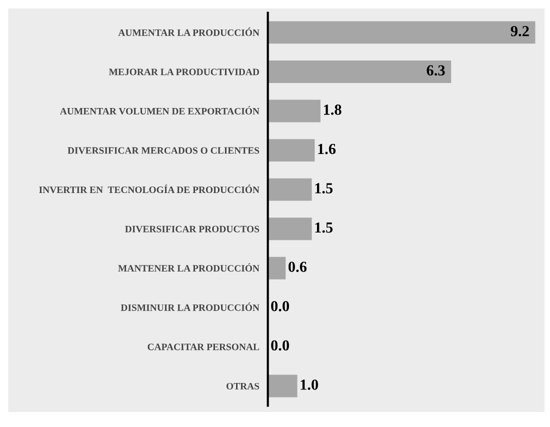 The image size is (550, 427). I want to click on data-label: 1.6, so click(327, 149).